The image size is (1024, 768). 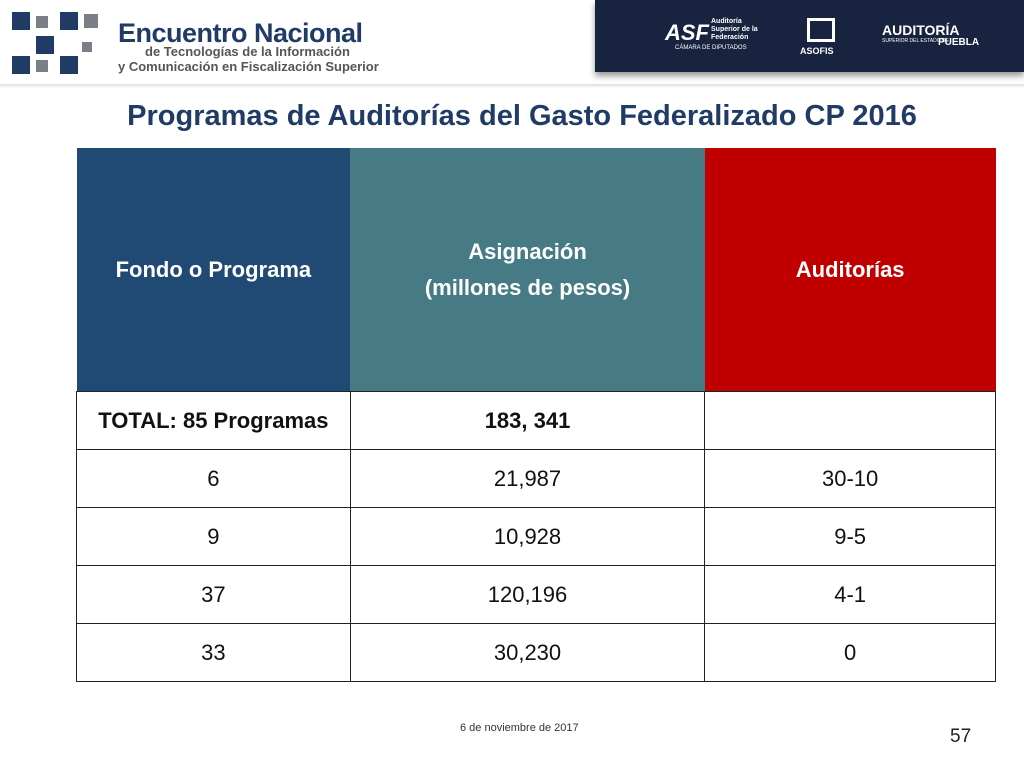 I want to click on table-row: 6 21,987 30-10, so click(x=536, y=478).